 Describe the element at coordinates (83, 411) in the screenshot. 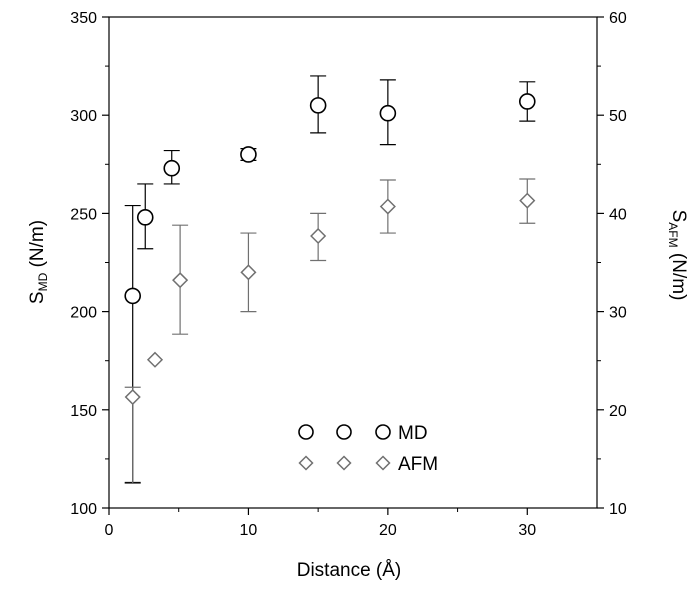

I see `y-tick-label: 150` at that location.